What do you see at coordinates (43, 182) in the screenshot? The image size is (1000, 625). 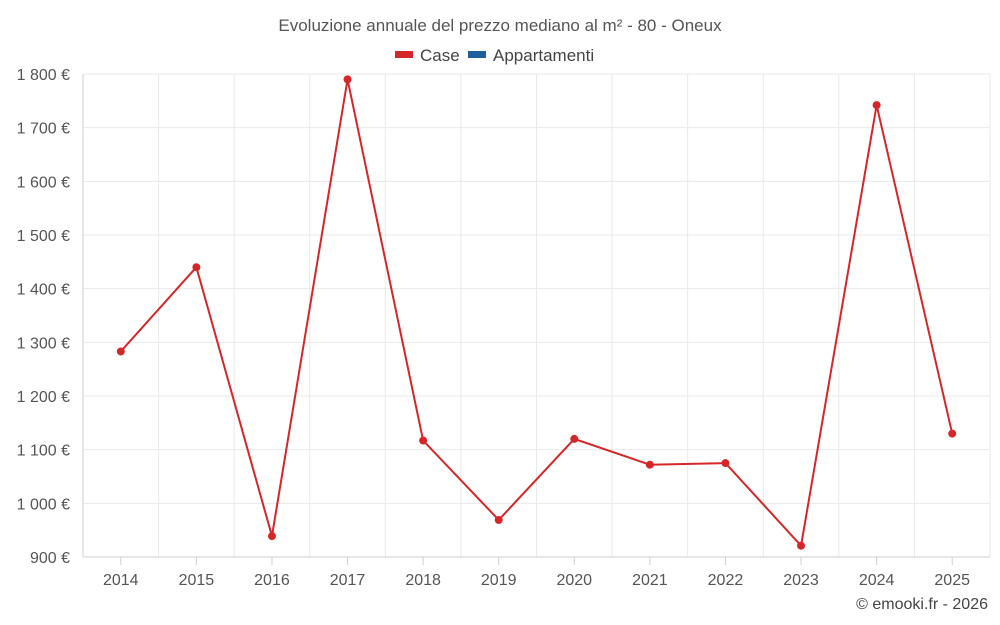 I see `y-tick-label: 1 600 €` at bounding box center [43, 182].